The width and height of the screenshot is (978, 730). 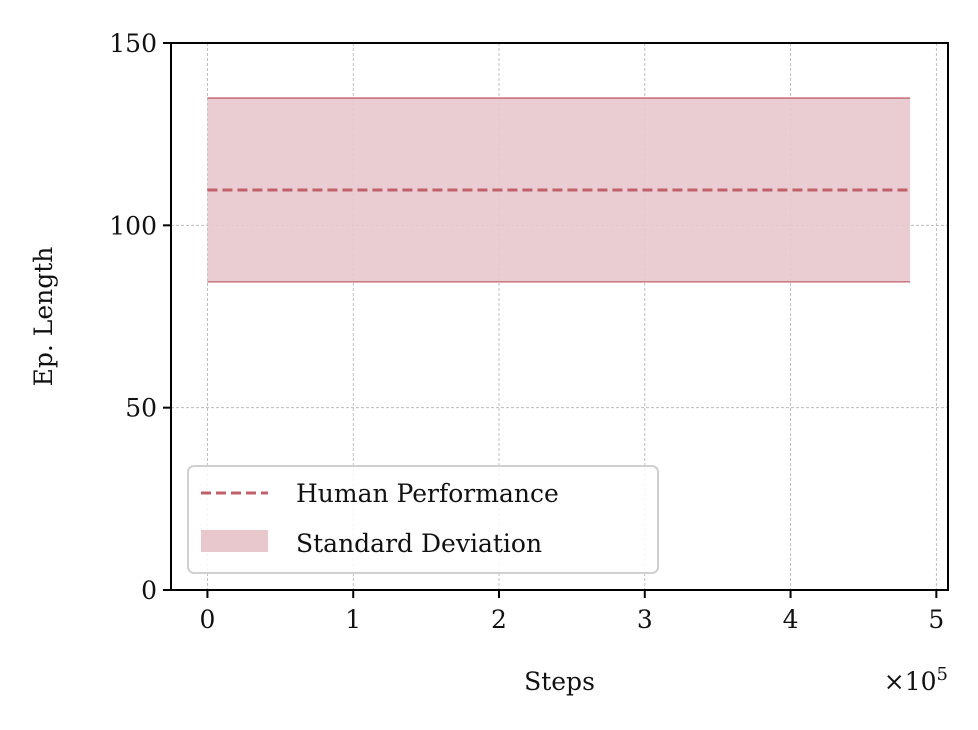 What do you see at coordinates (791, 619) in the screenshot?
I see `x-tick-label: 4` at bounding box center [791, 619].